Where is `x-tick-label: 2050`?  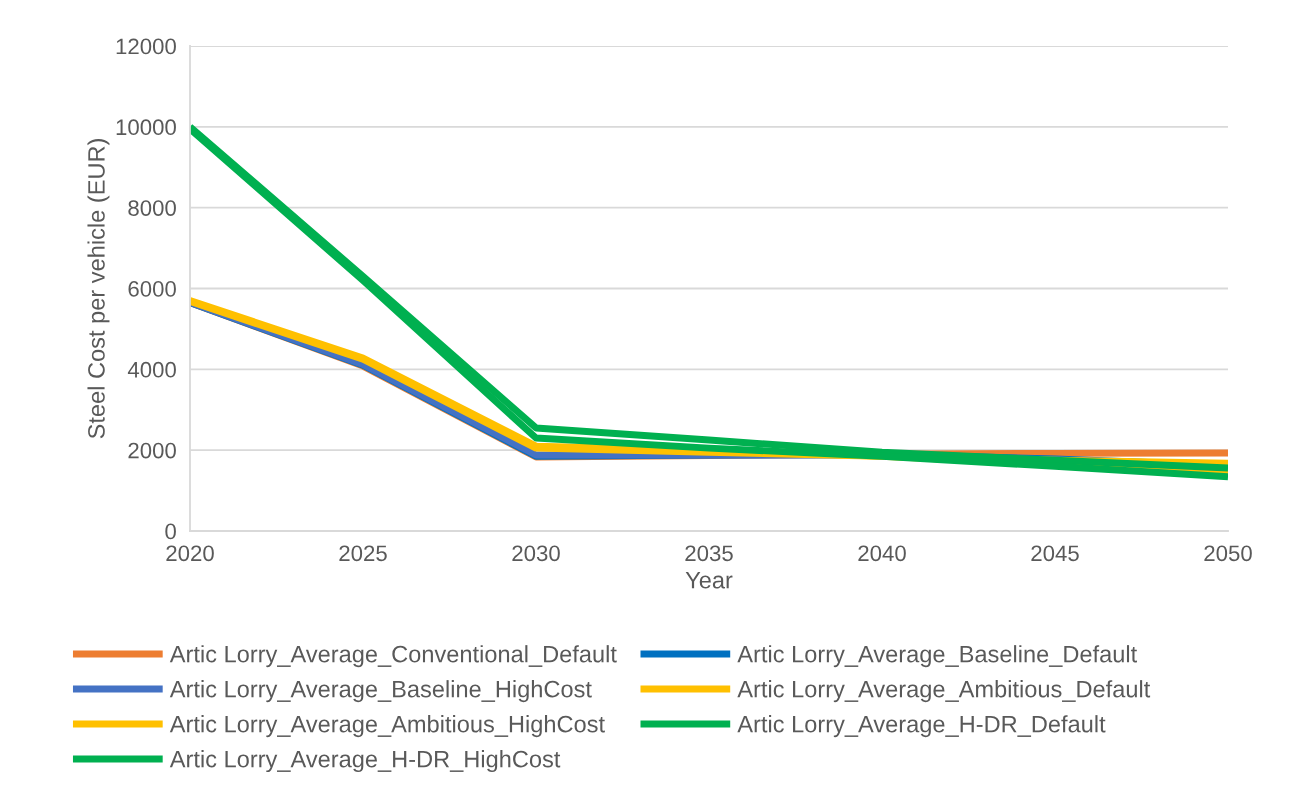 x-tick-label: 2050 is located at coordinates (1228, 553).